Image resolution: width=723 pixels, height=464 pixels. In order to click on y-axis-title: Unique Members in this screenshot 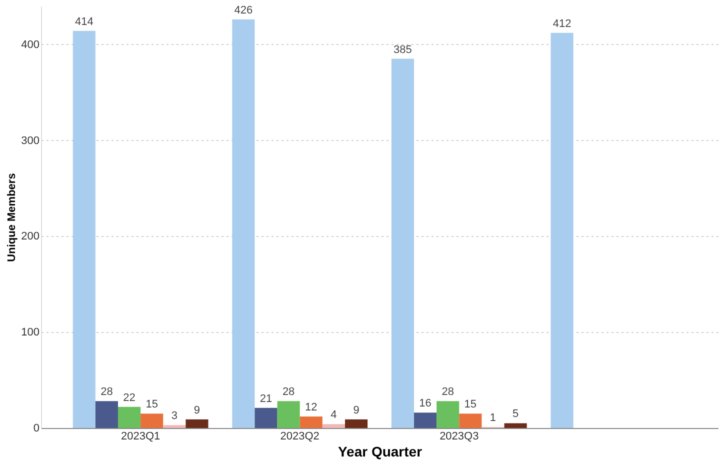, I will do `click(12, 217)`.